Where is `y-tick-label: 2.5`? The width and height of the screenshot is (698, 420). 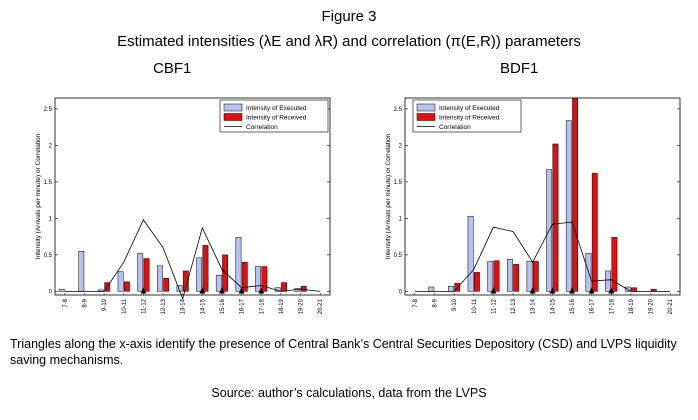
y-tick-label: 2.5 is located at coordinates (398, 110).